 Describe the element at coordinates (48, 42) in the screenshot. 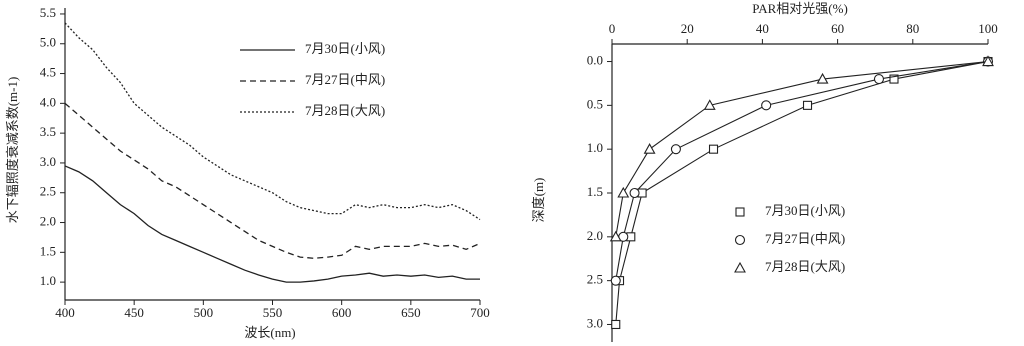

I see `y-tick-label: 5.0` at that location.